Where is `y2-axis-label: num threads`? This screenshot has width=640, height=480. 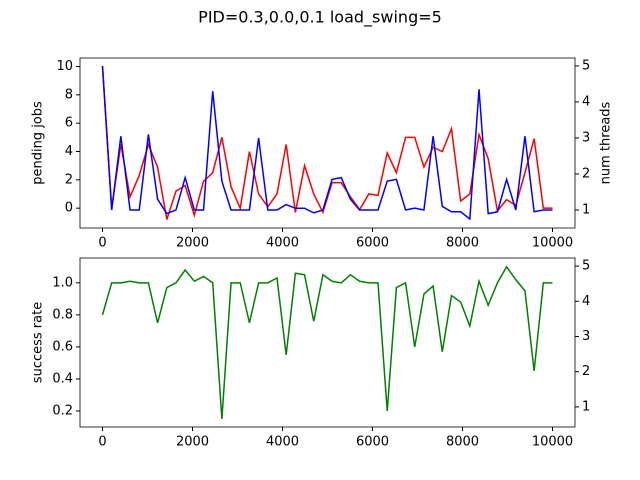 y2-axis-label: num threads is located at coordinates (606, 142).